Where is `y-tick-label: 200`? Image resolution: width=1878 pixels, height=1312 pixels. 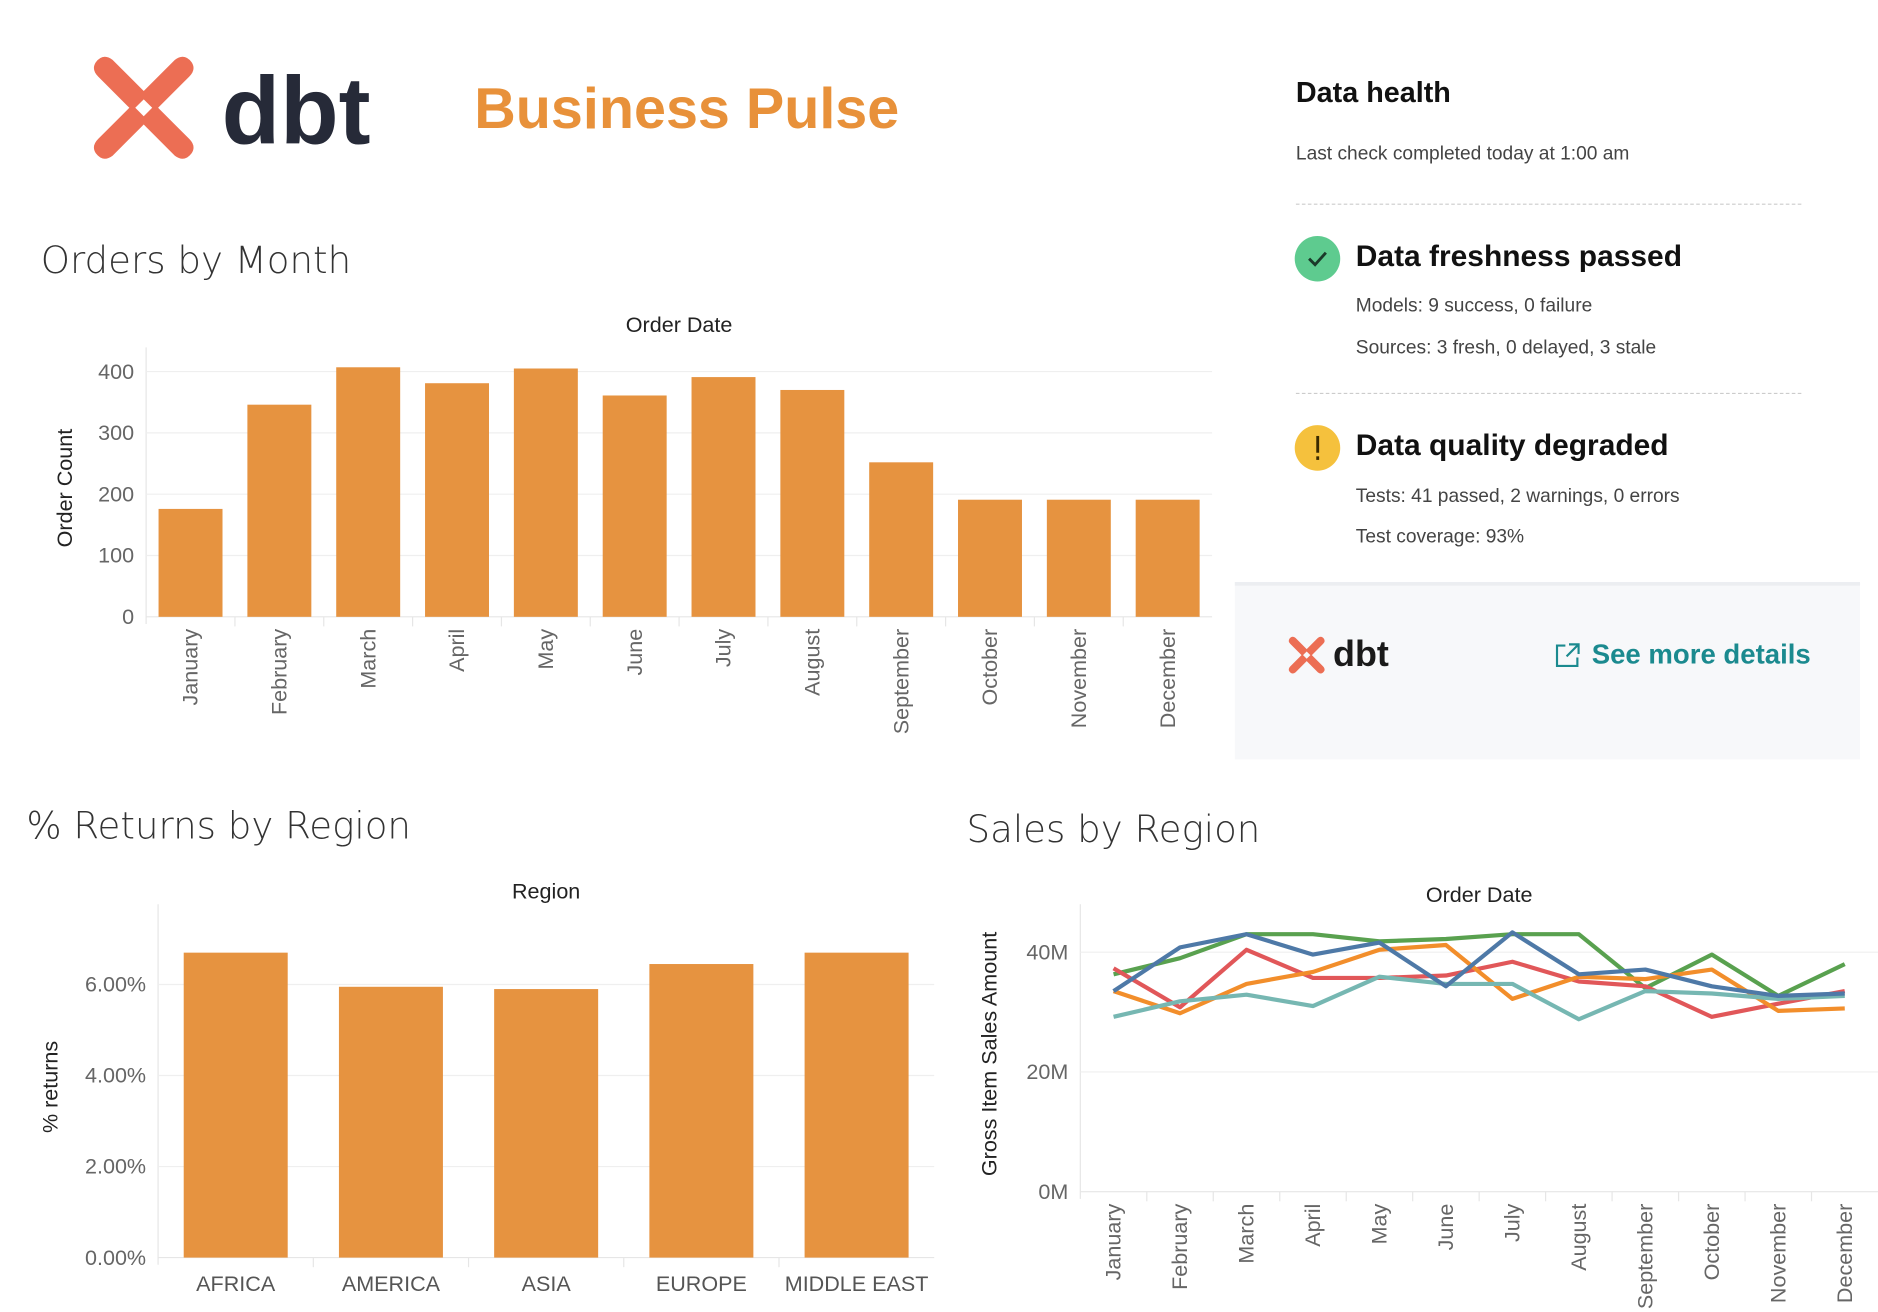
y-tick-label: 200 is located at coordinates (116, 493).